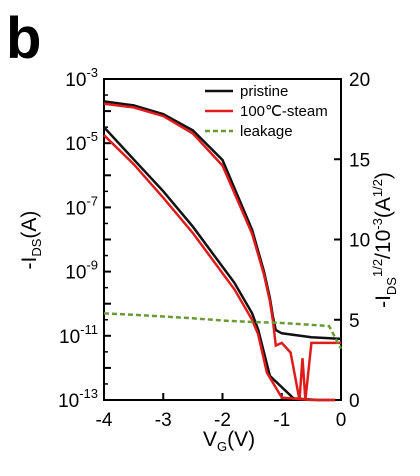  What do you see at coordinates (104, 420) in the screenshot?
I see `x-tick-label: -4` at bounding box center [104, 420].